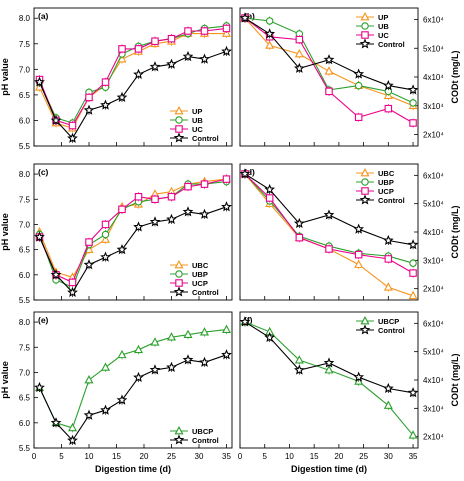 This screenshot has width=464, height=481. What do you see at coordinates (363, 456) in the screenshot?
I see `x-tick-label: 25` at bounding box center [363, 456].